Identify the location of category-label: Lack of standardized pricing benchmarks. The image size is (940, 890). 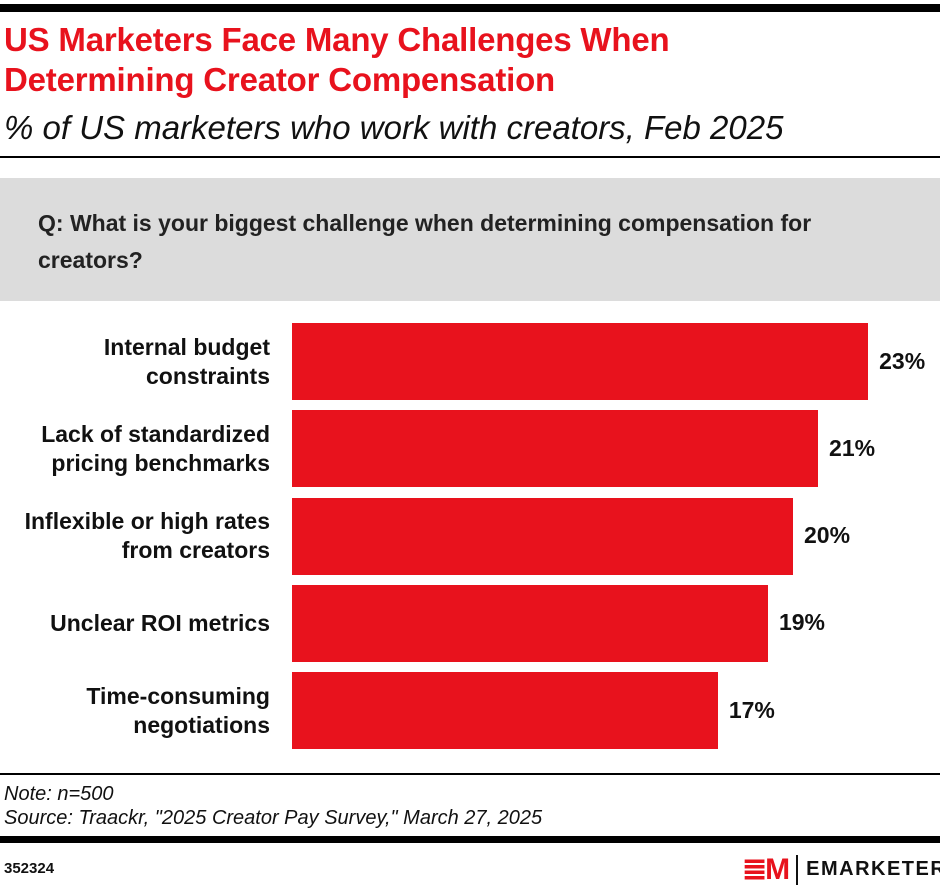
(135, 449).